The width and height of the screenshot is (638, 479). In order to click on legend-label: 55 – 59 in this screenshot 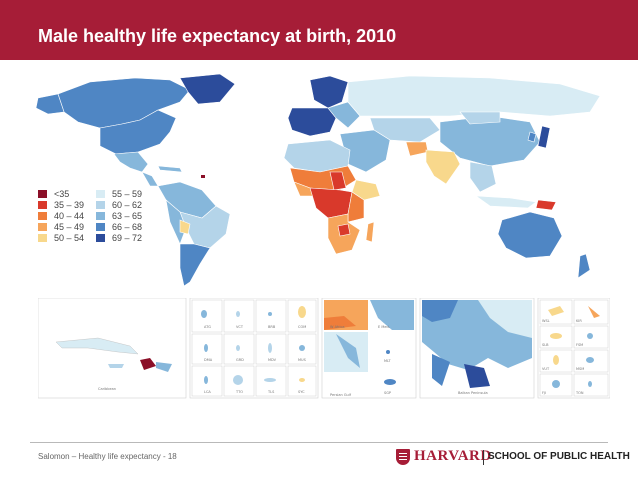, I will do `click(127, 194)`.